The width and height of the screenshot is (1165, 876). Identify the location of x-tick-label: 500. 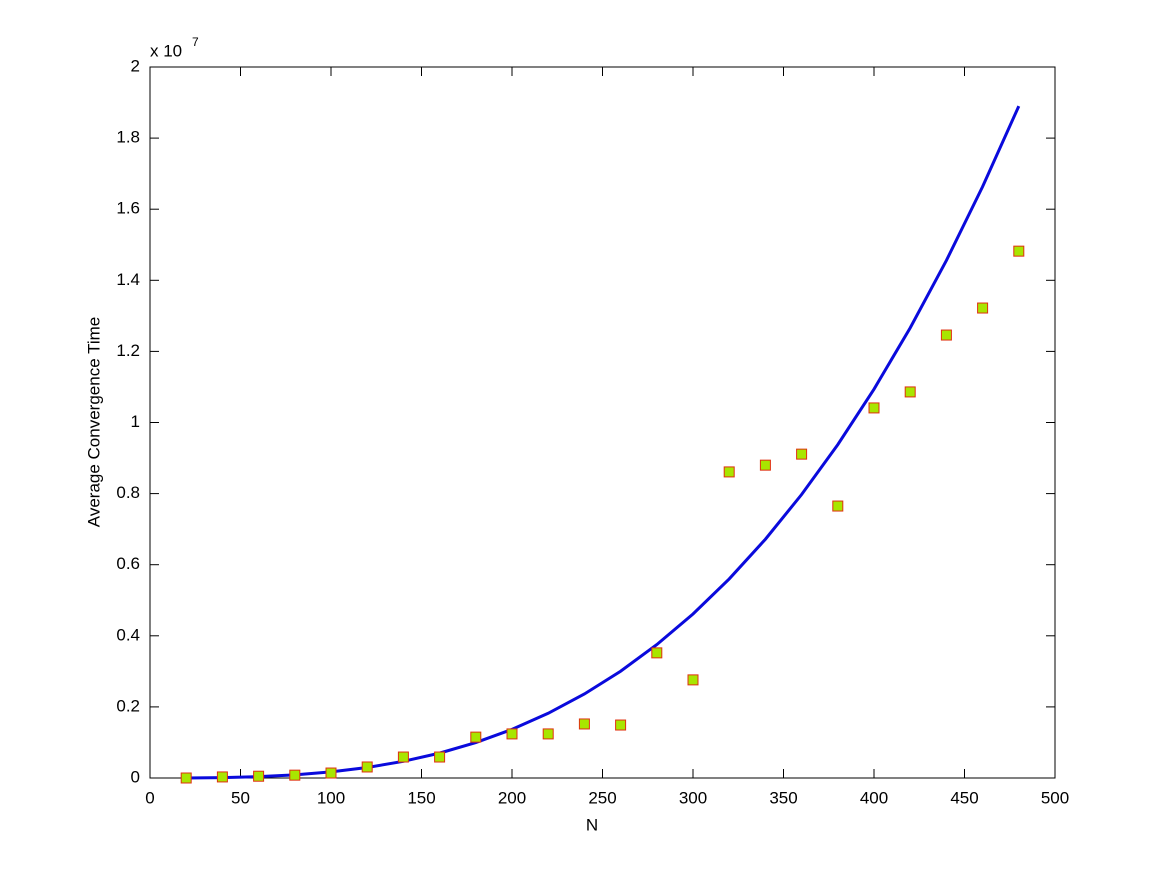
(1055, 797).